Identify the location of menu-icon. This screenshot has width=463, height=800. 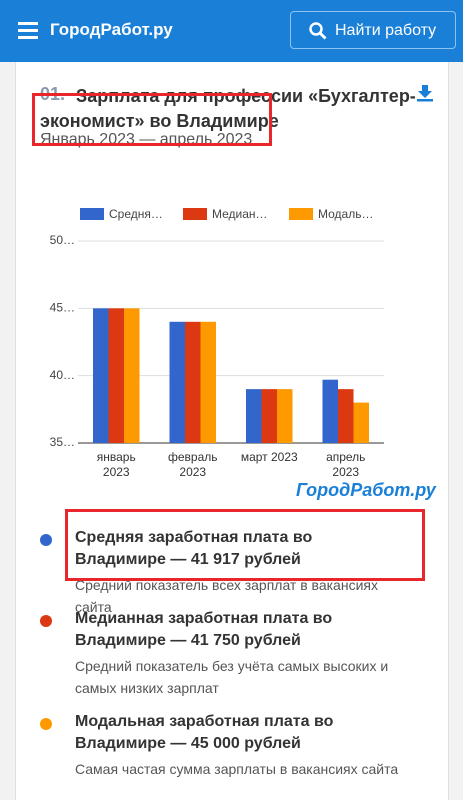
(28, 31).